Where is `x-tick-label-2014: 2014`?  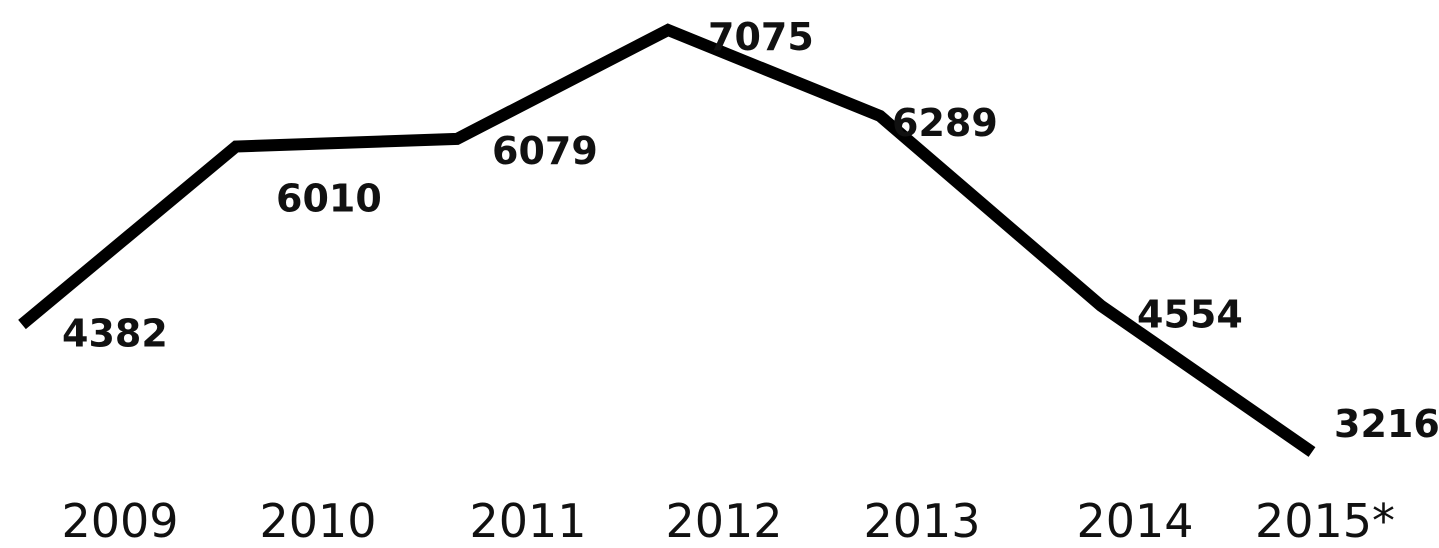
x-tick-label-2014: 2014 is located at coordinates (1134, 521).